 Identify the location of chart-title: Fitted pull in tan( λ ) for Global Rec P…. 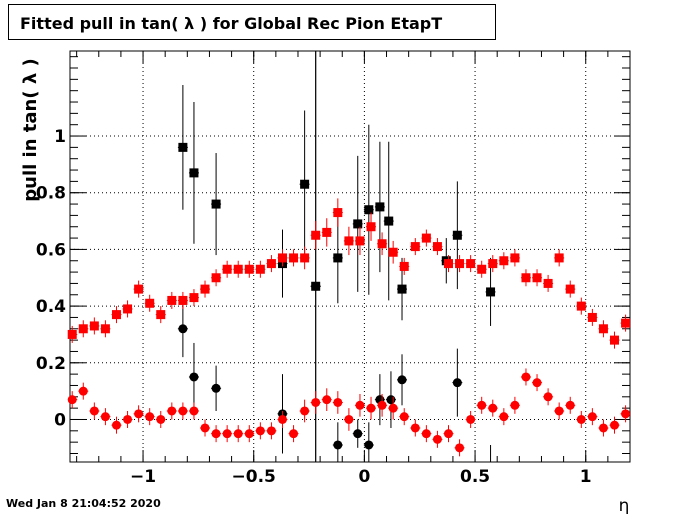
(231, 23).